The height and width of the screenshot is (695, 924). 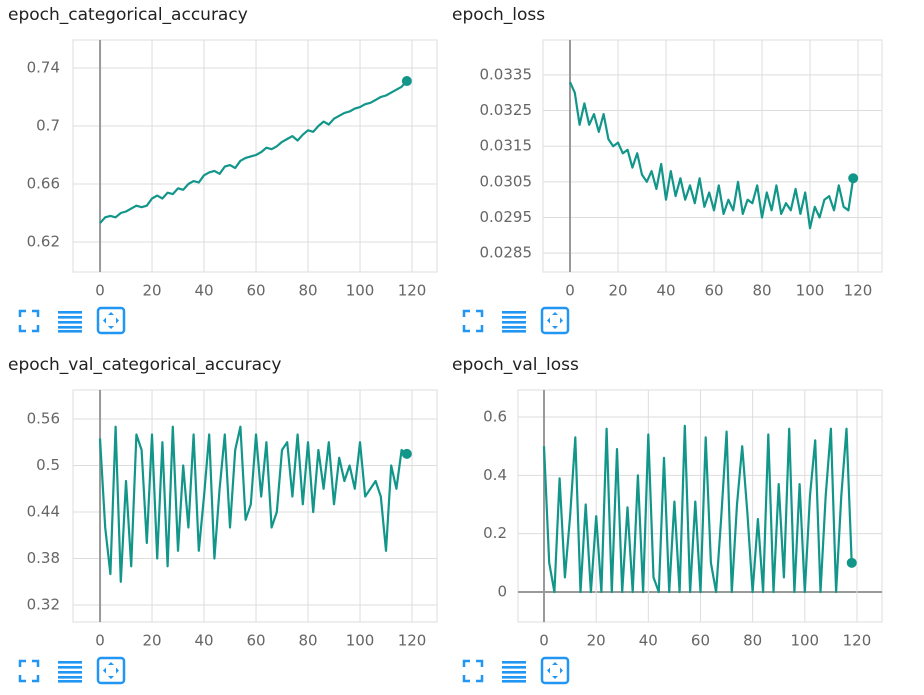 I want to click on y-tick-label: 0.74, so click(x=43, y=67).